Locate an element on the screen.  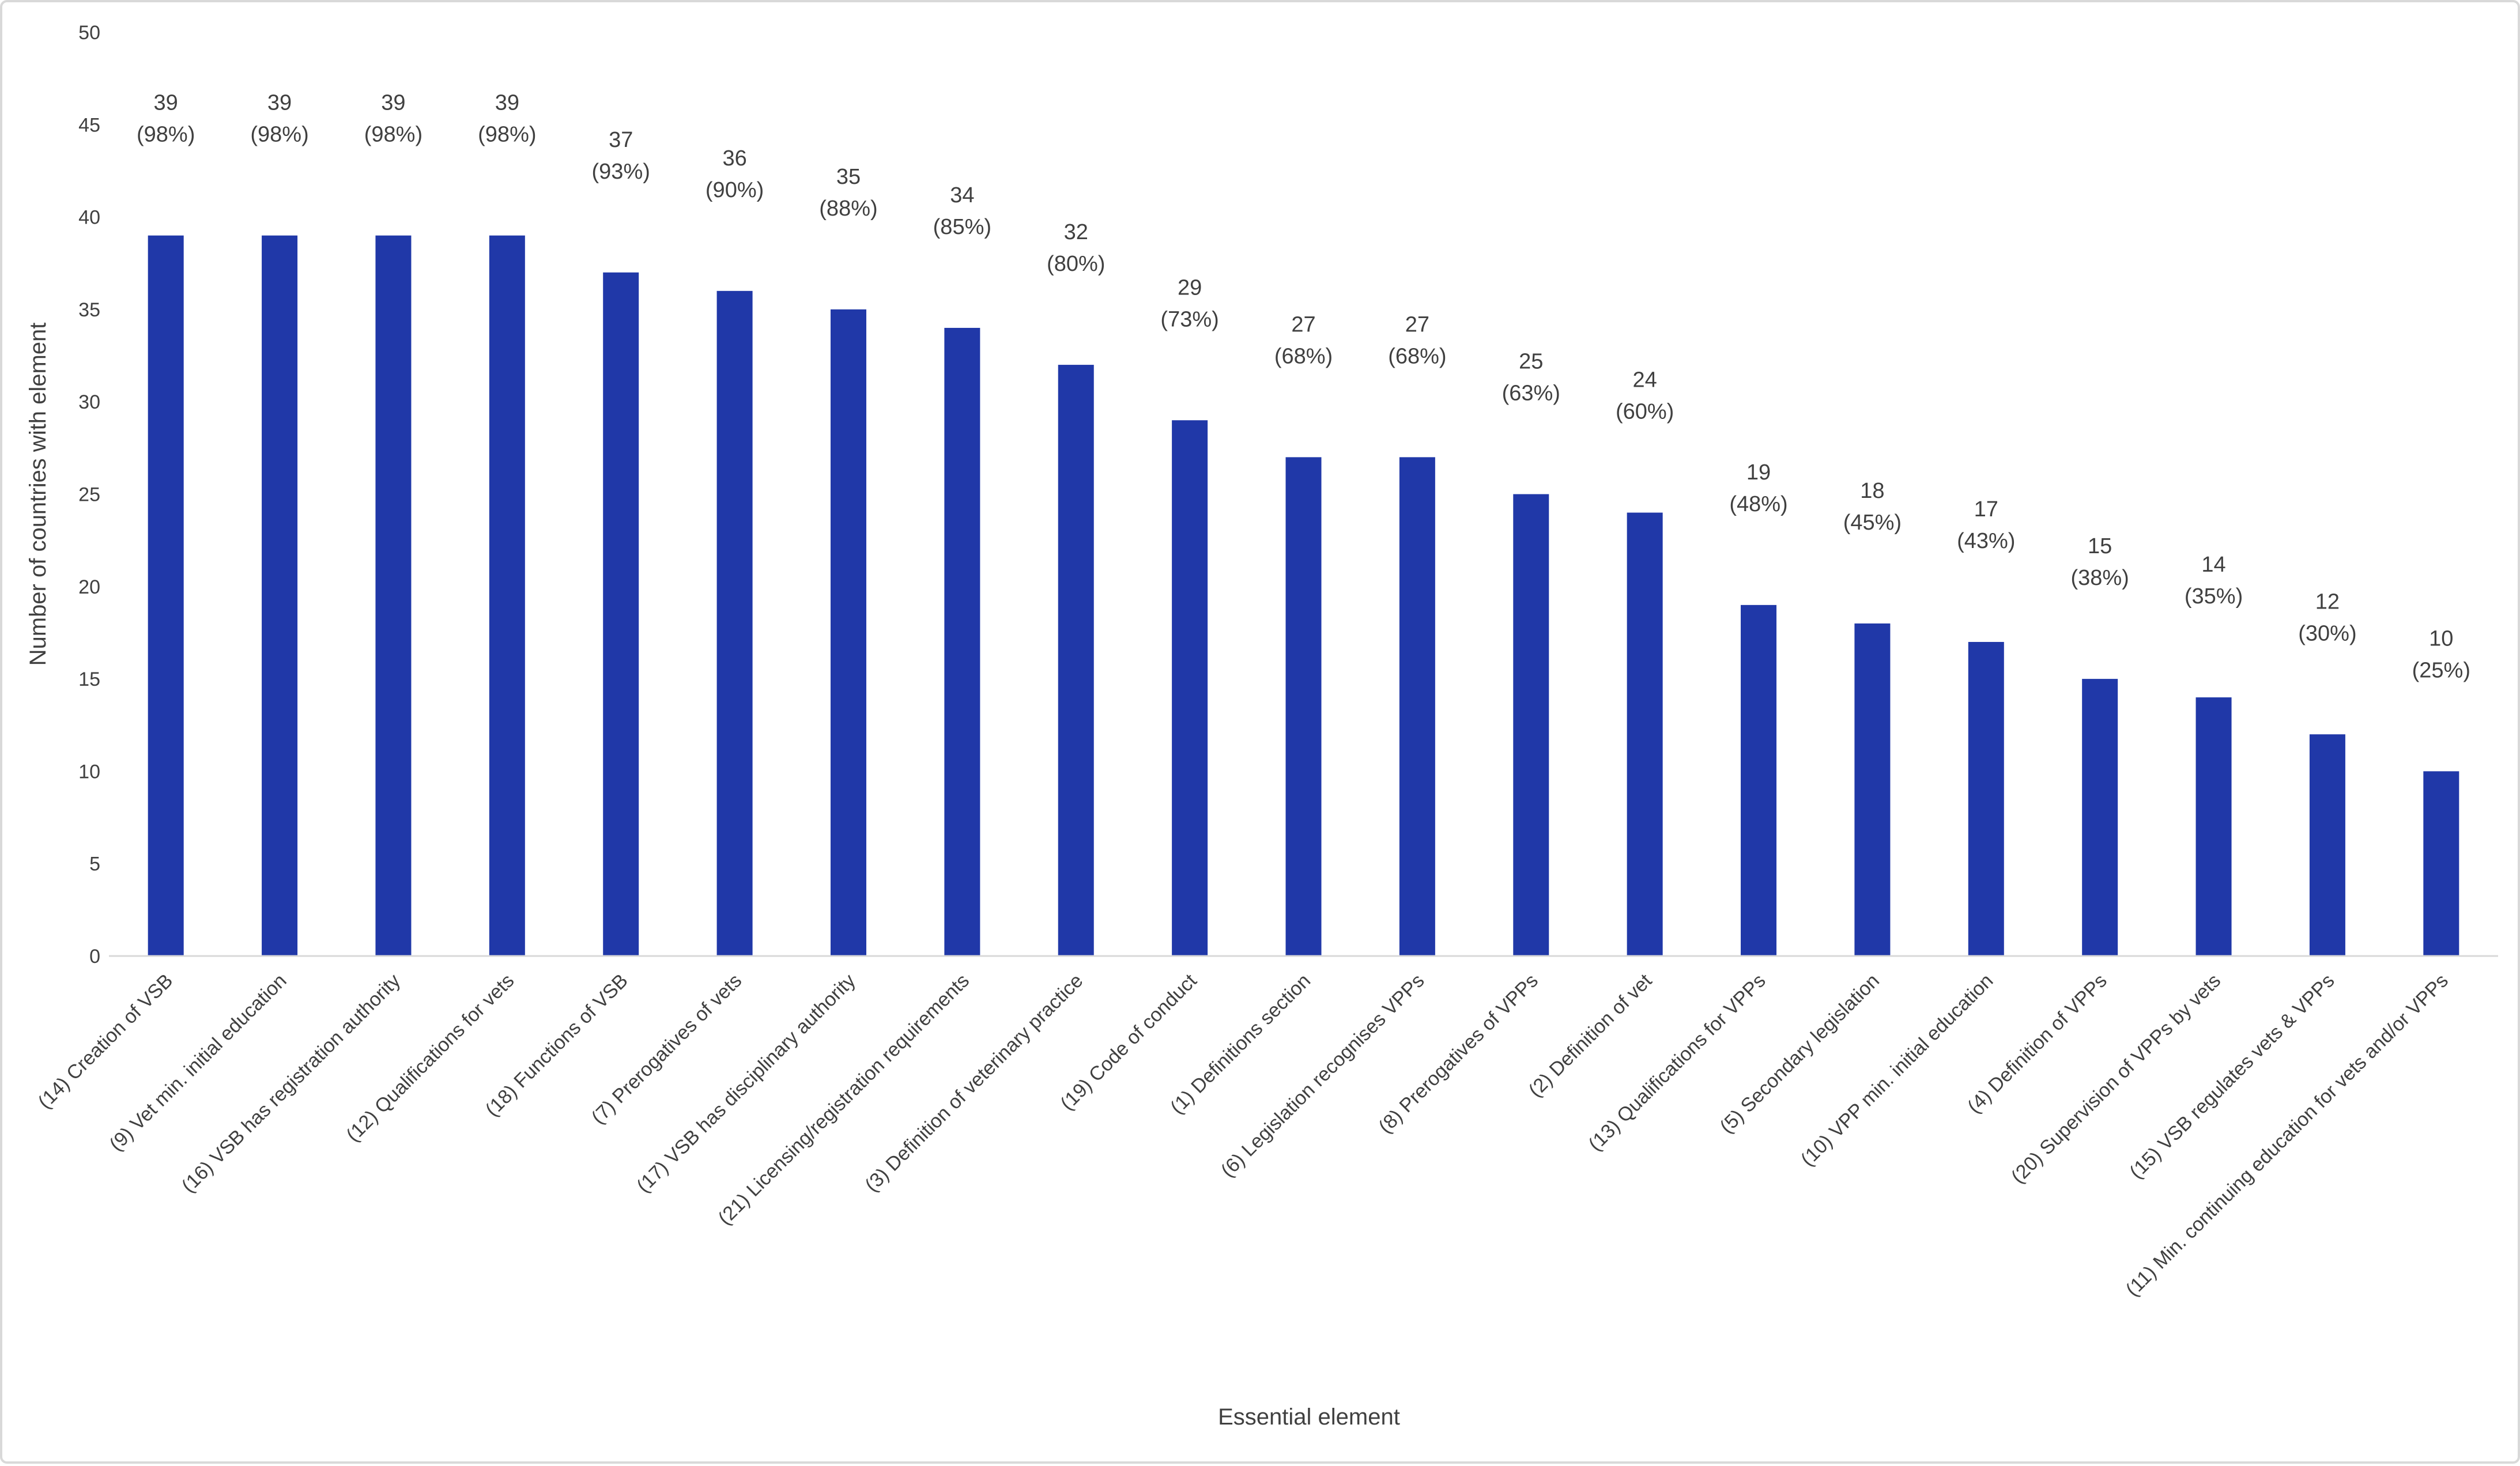
data-label: 15 (38%) is located at coordinates (2099, 562).